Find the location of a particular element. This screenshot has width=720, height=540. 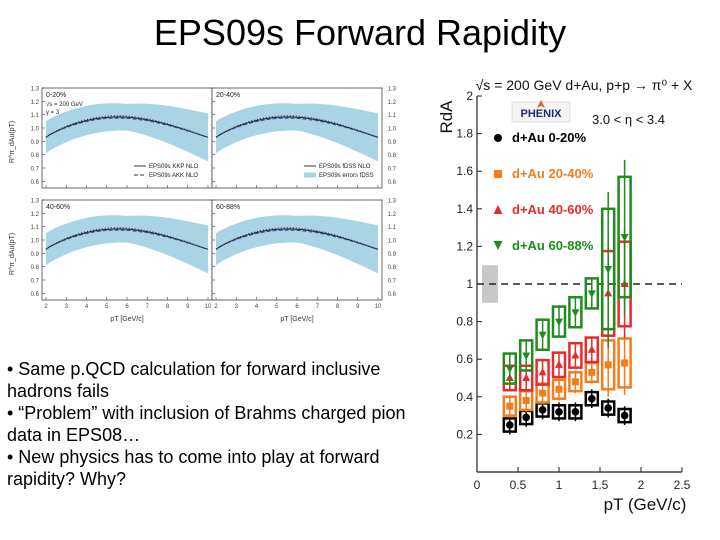

chart-title: √s = 200 GeV d+Au, p+p → π⁰ + X is located at coordinates (584, 85).